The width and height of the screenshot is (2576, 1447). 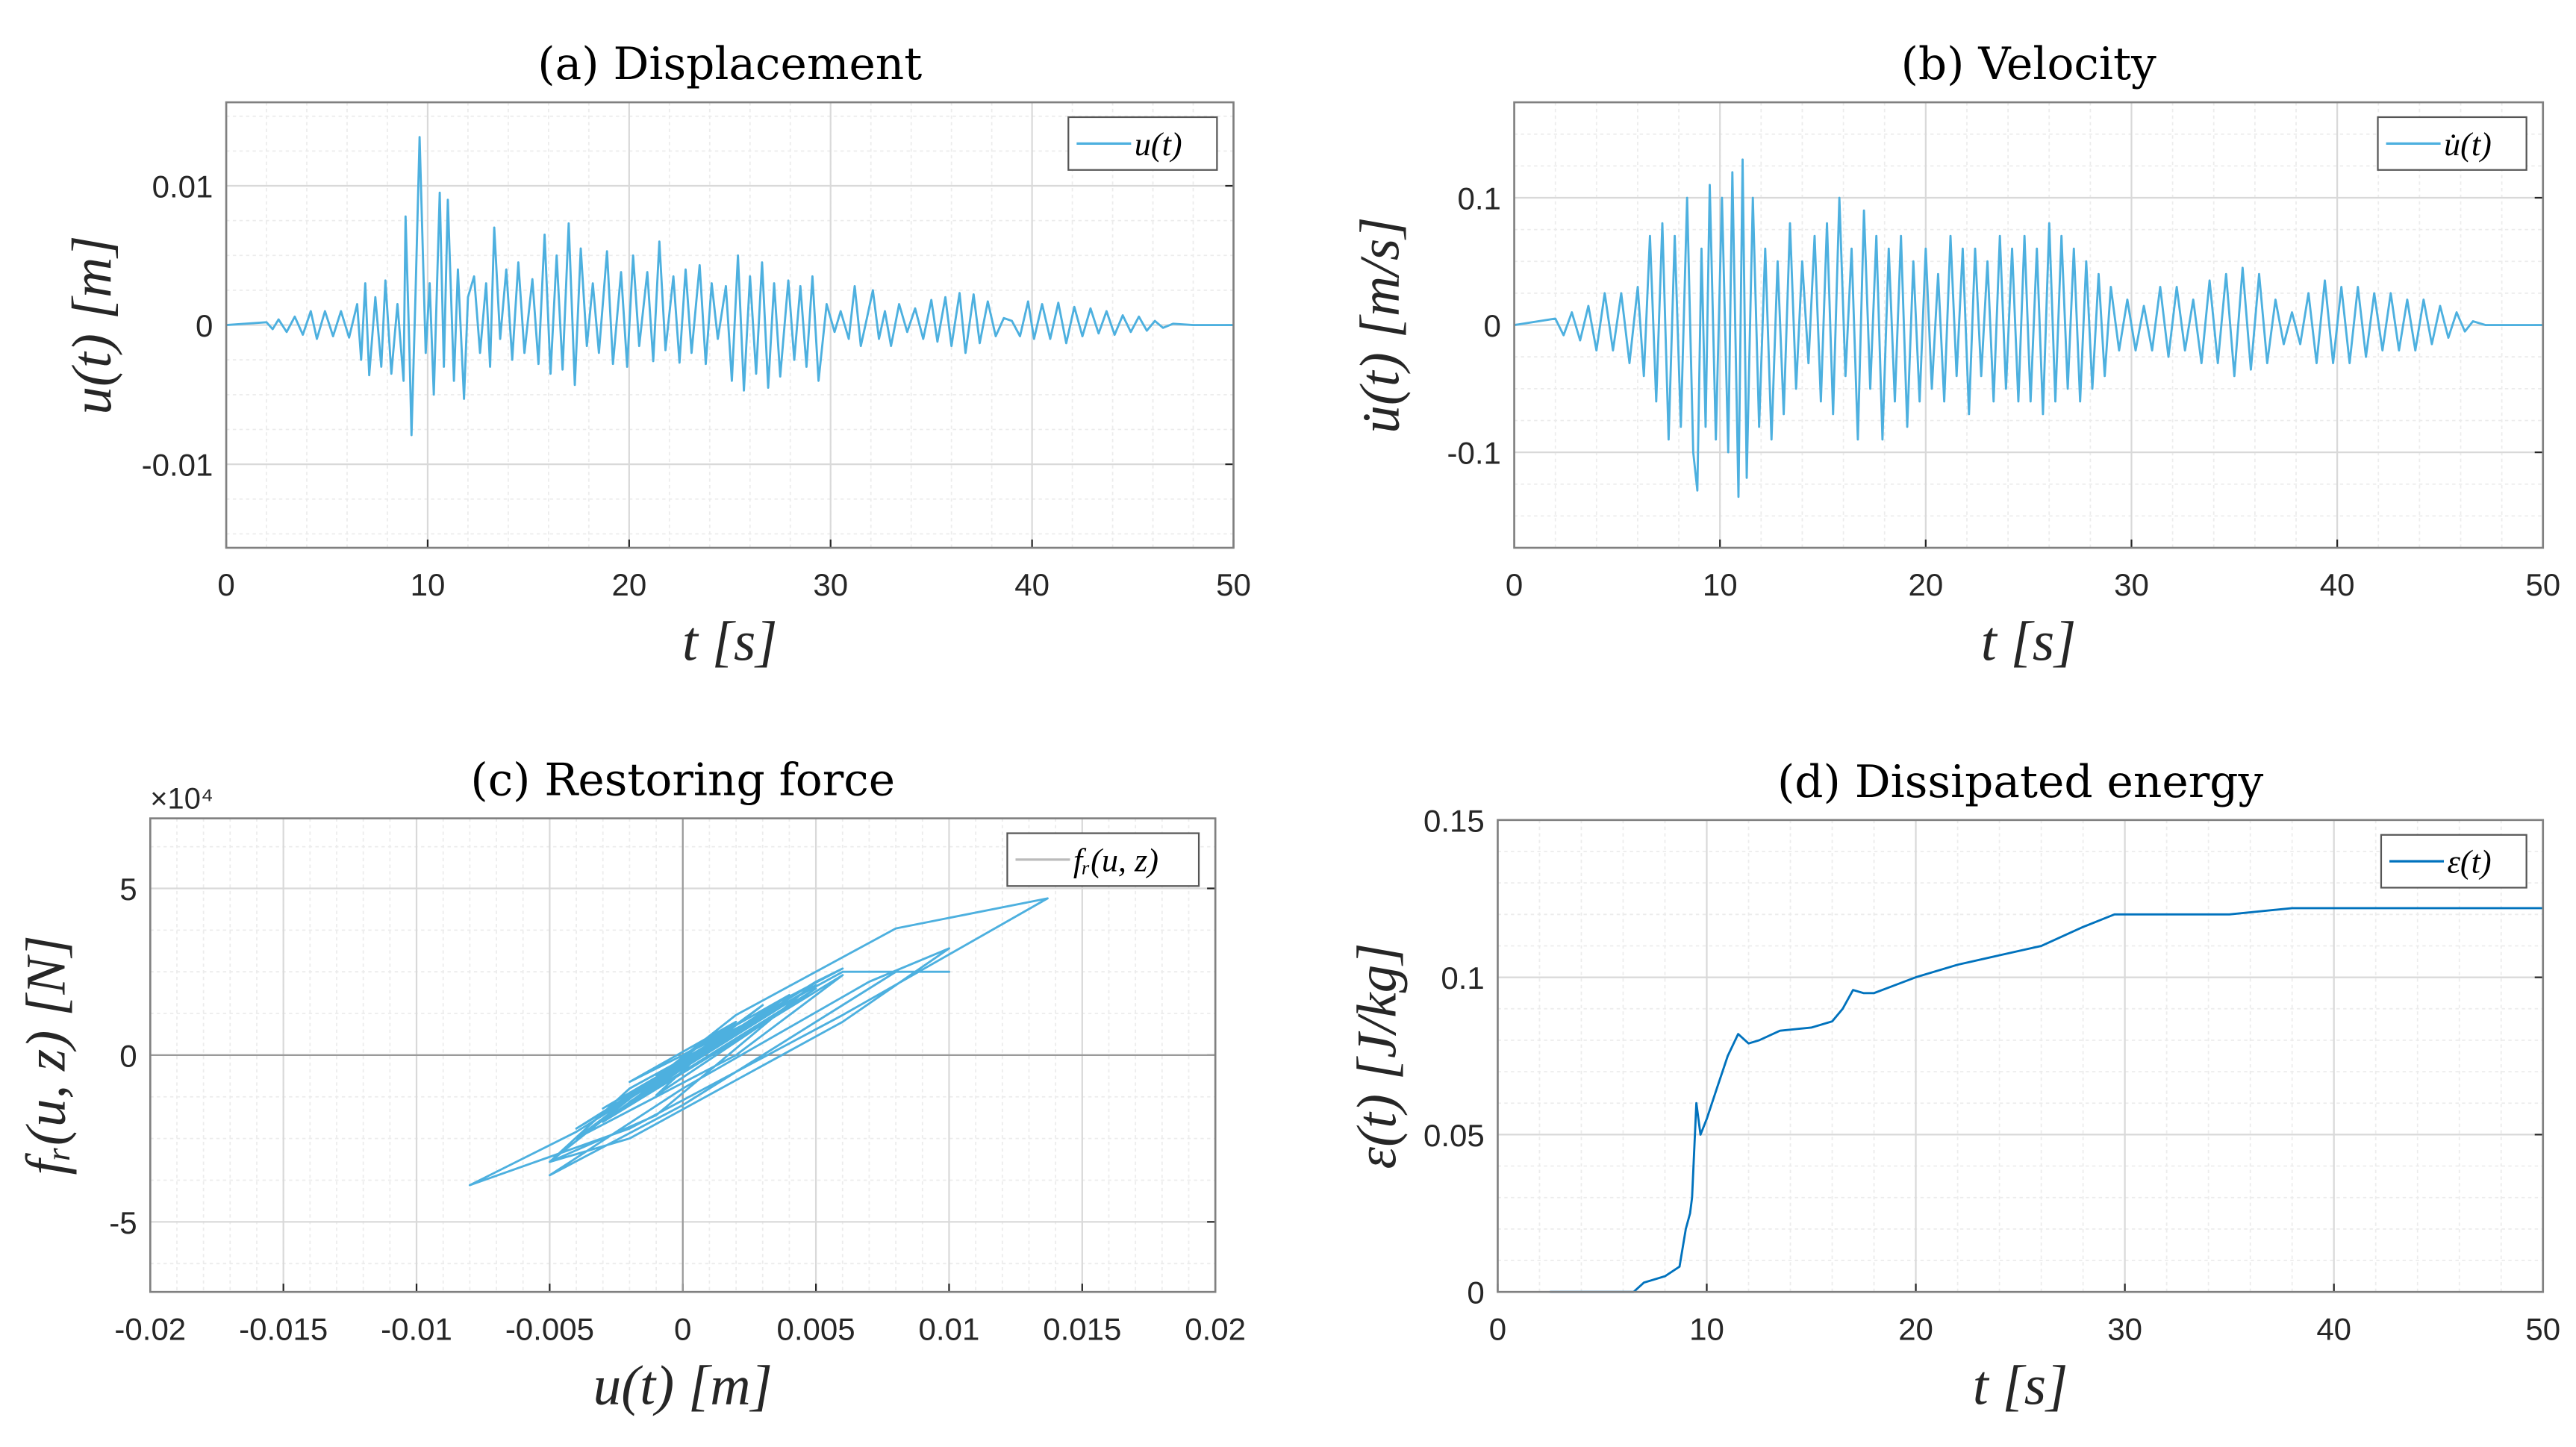 I want to click on chart-title: (d) Dissipated energy, so click(x=2020, y=783).